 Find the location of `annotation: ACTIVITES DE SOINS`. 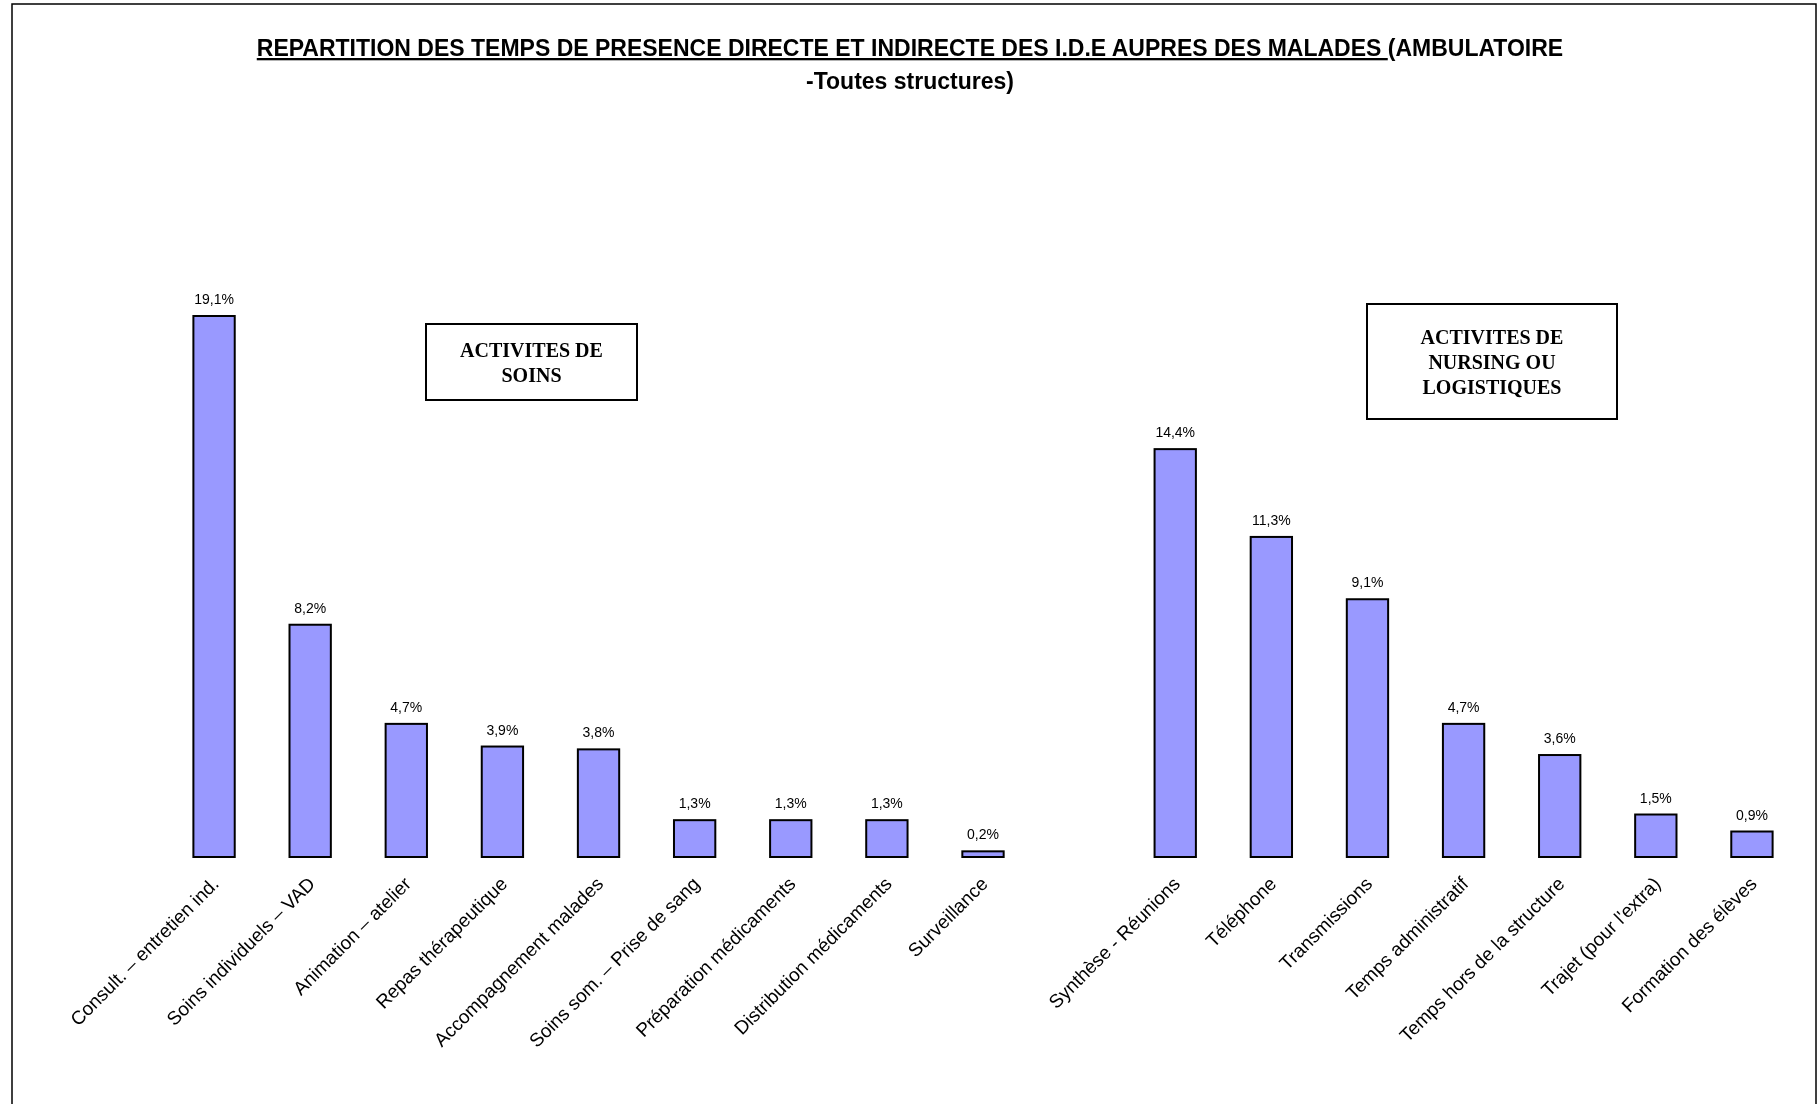

annotation: ACTIVITES DE SOINS is located at coordinates (531, 362).